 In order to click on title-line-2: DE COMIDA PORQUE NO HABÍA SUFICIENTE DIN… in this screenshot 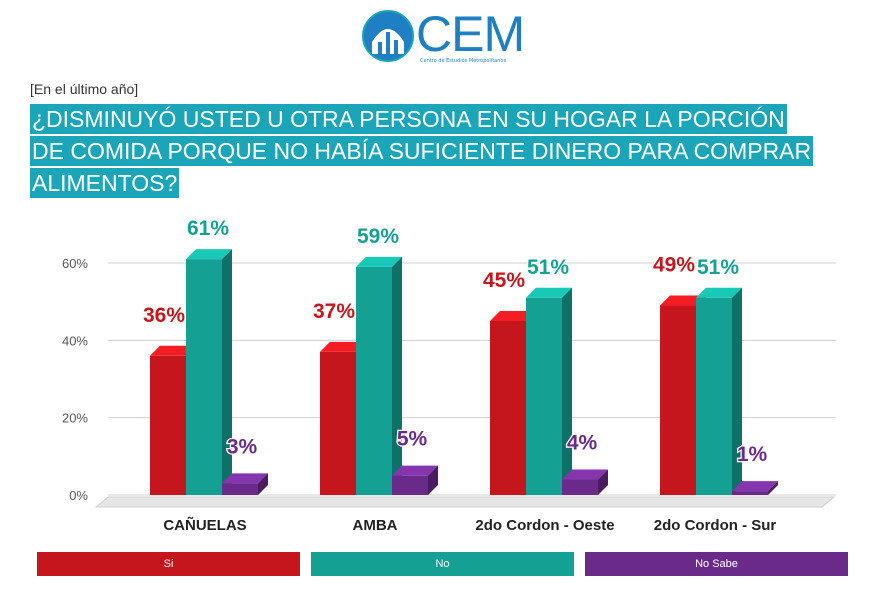, I will do `click(422, 151)`.